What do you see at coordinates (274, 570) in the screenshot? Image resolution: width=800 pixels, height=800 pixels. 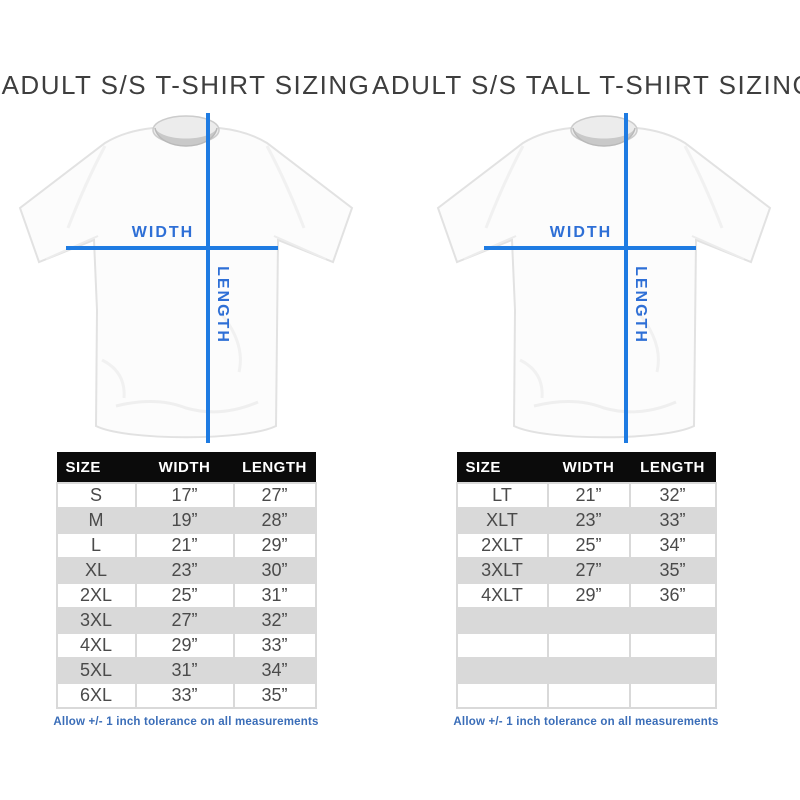 I see `length-cell: 30”` at bounding box center [274, 570].